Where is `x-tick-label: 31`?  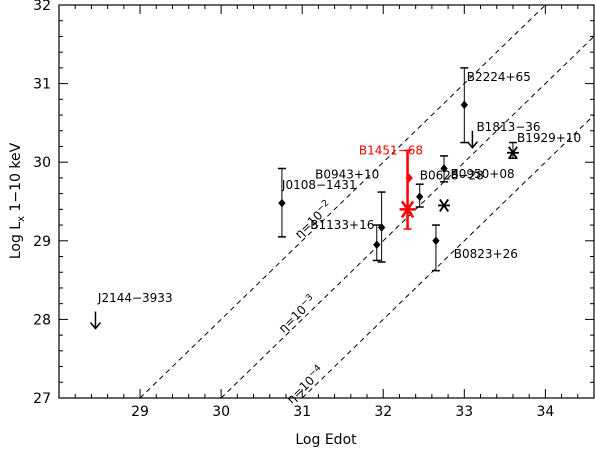 x-tick-label: 31 is located at coordinates (302, 412).